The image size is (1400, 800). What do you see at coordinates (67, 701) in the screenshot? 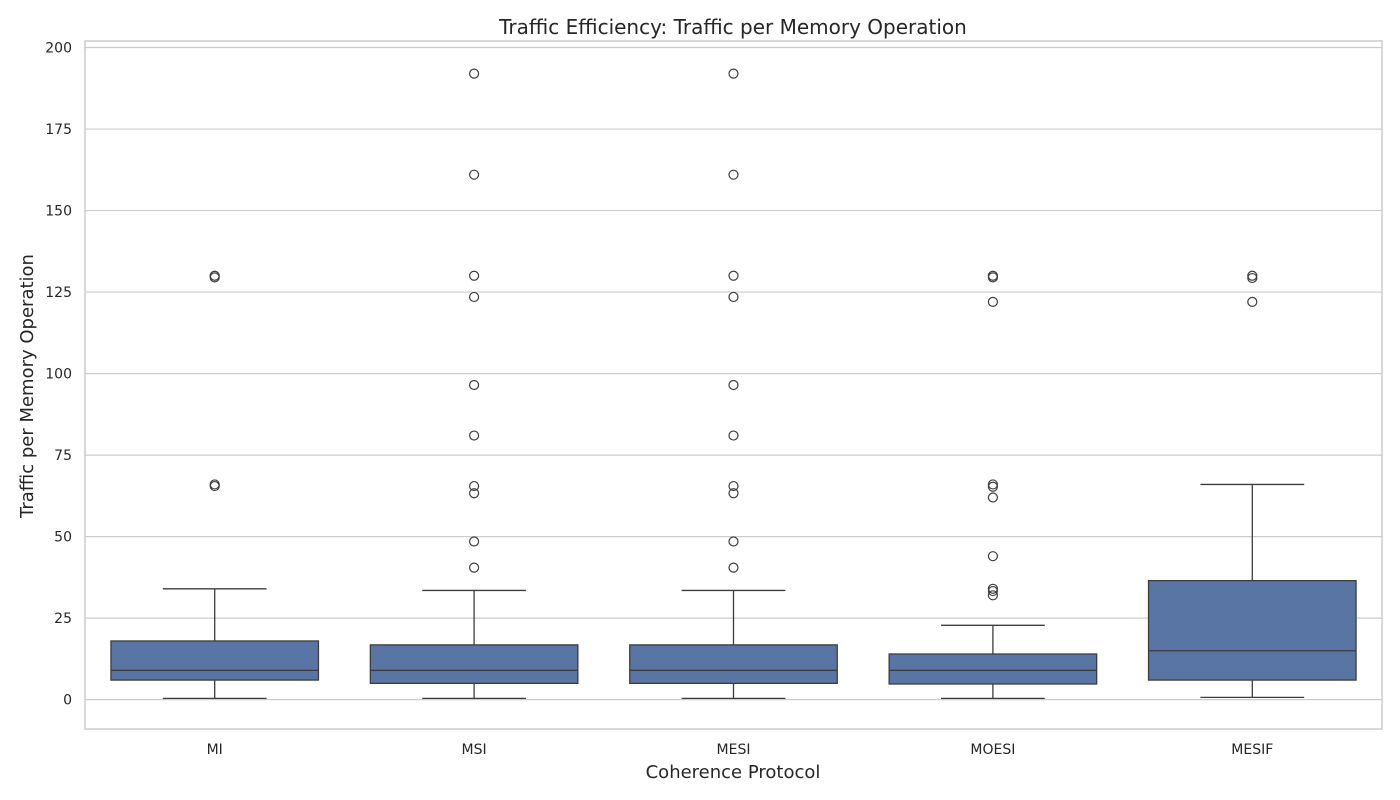
I see `y-tick-label: 0` at bounding box center [67, 701].